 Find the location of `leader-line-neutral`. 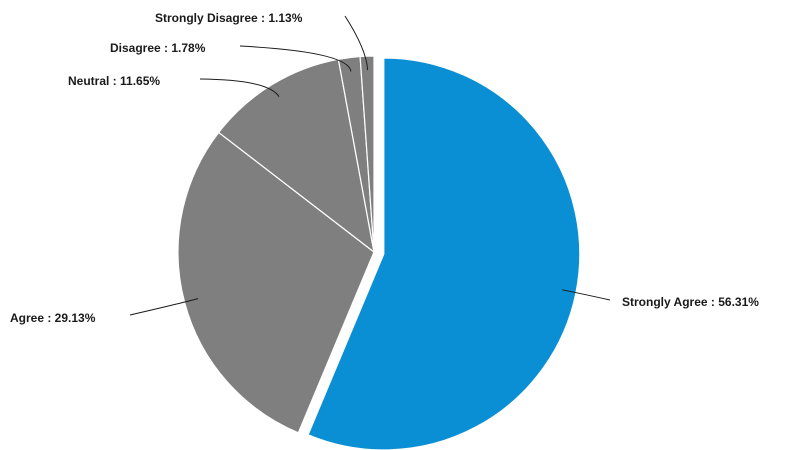

leader-line-neutral is located at coordinates (239, 88).